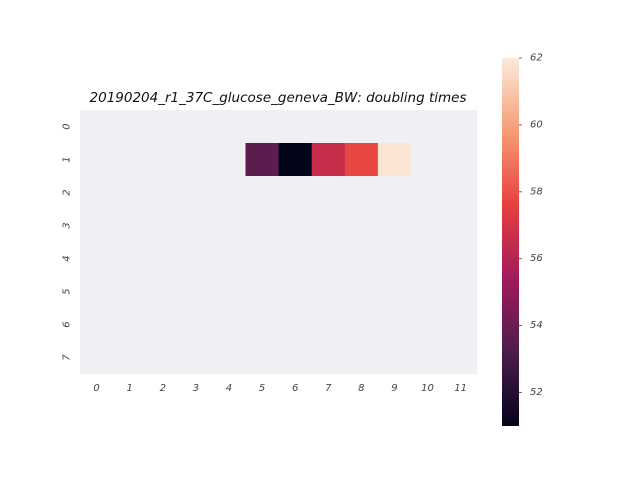  What do you see at coordinates (328, 388) in the screenshot?
I see `x-tick-label: 7` at bounding box center [328, 388].